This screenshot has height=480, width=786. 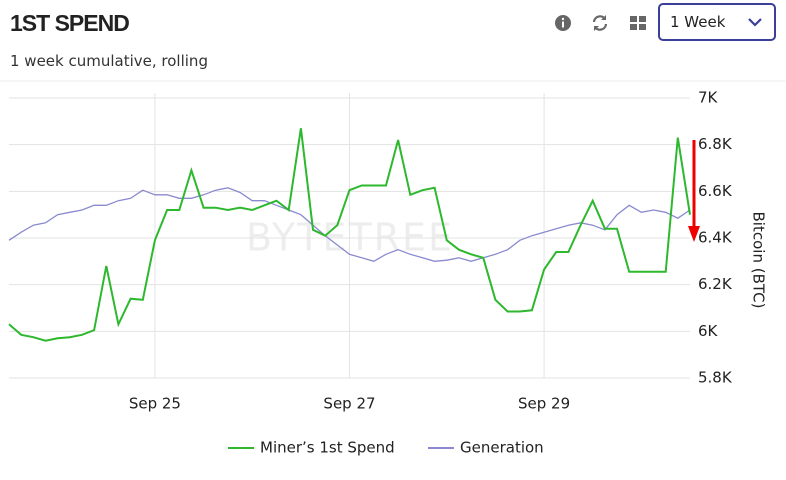 I want to click on legend-label: Generation, so click(x=502, y=448).